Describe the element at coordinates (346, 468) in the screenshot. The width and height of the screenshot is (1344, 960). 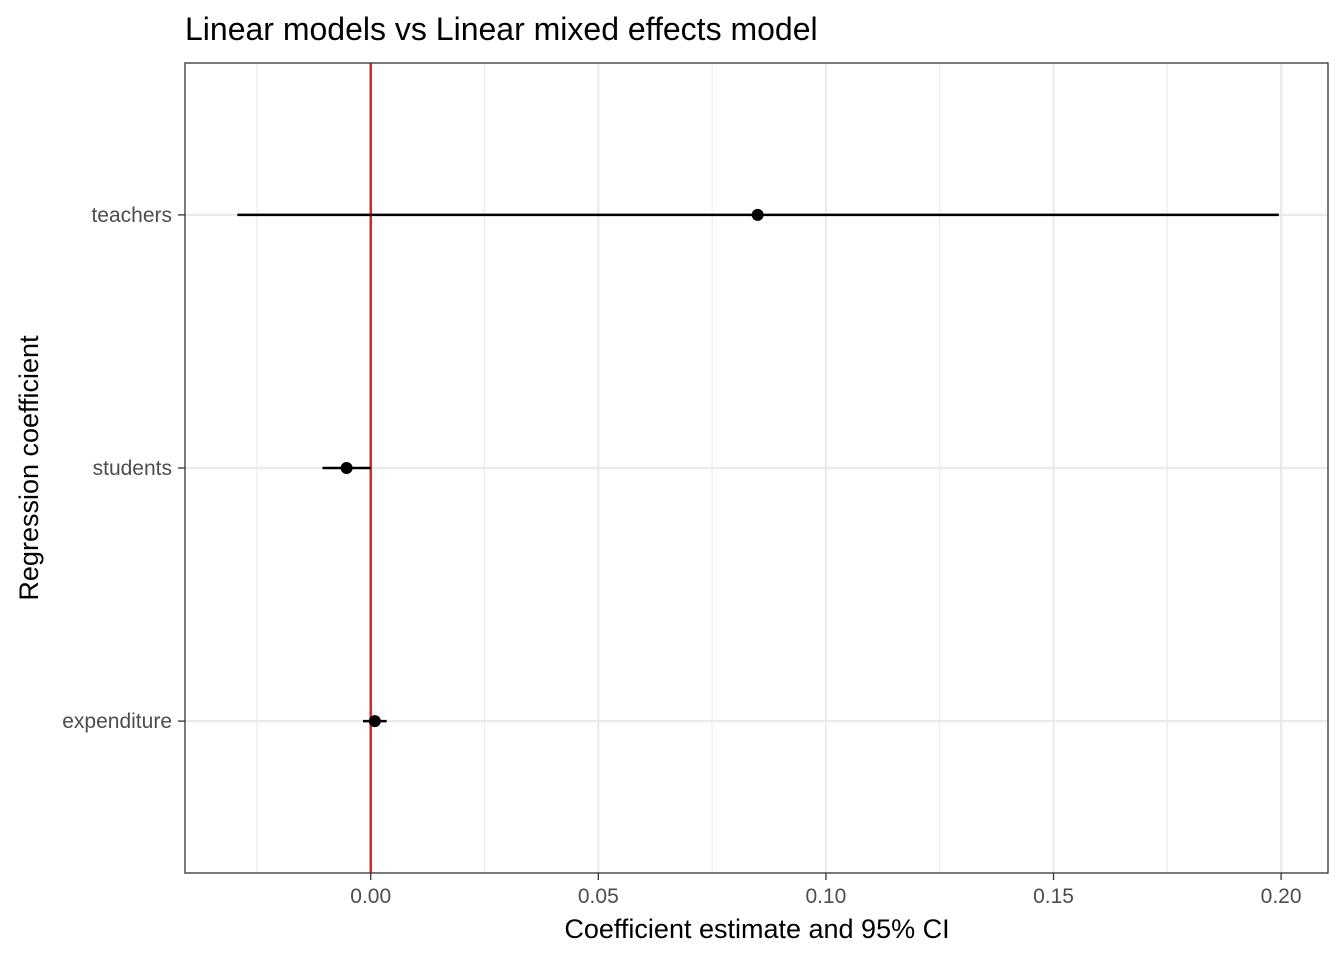
I see `estimate-point-students` at that location.